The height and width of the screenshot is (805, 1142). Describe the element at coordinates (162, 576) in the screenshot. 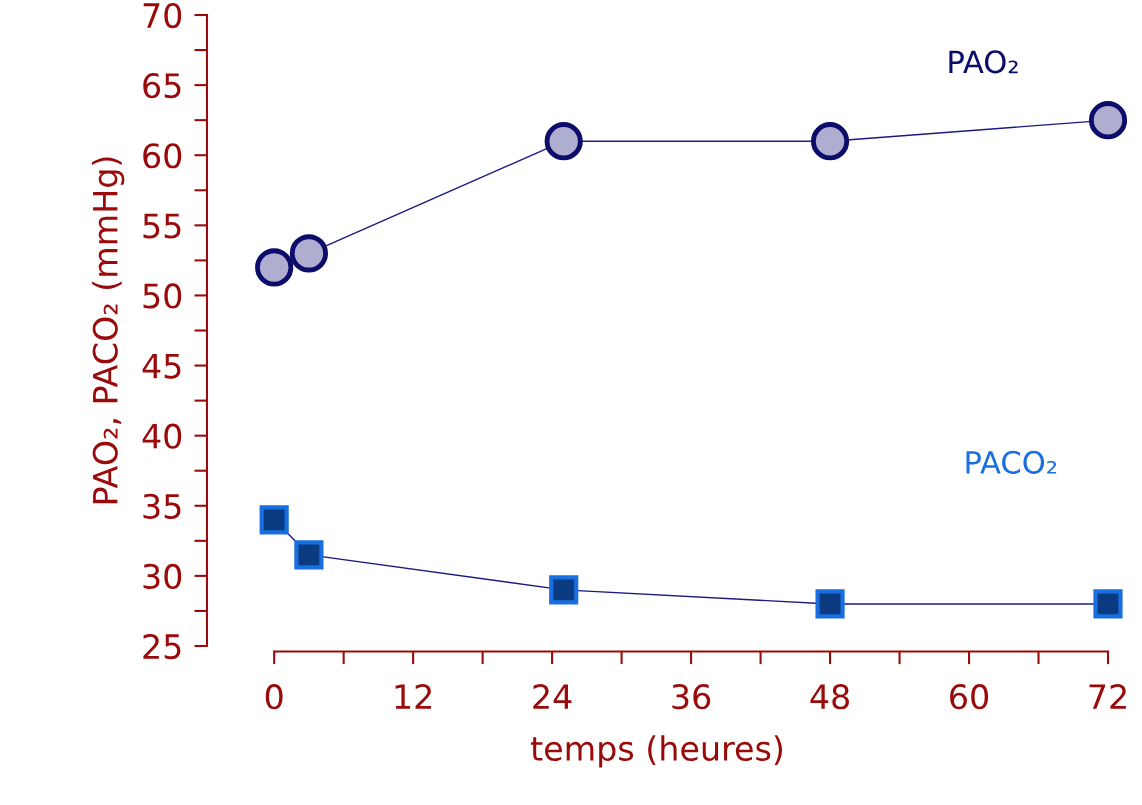

I see `y-tick-label: 30` at that location.